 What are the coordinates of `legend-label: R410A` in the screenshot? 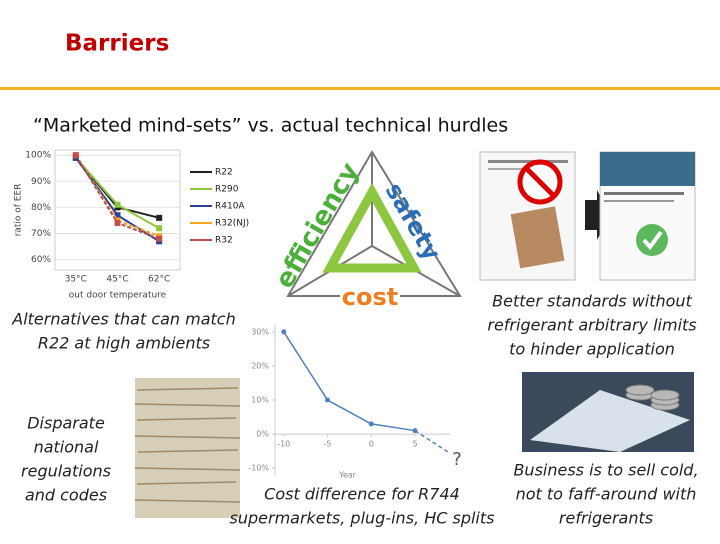 It's located at (230, 207).